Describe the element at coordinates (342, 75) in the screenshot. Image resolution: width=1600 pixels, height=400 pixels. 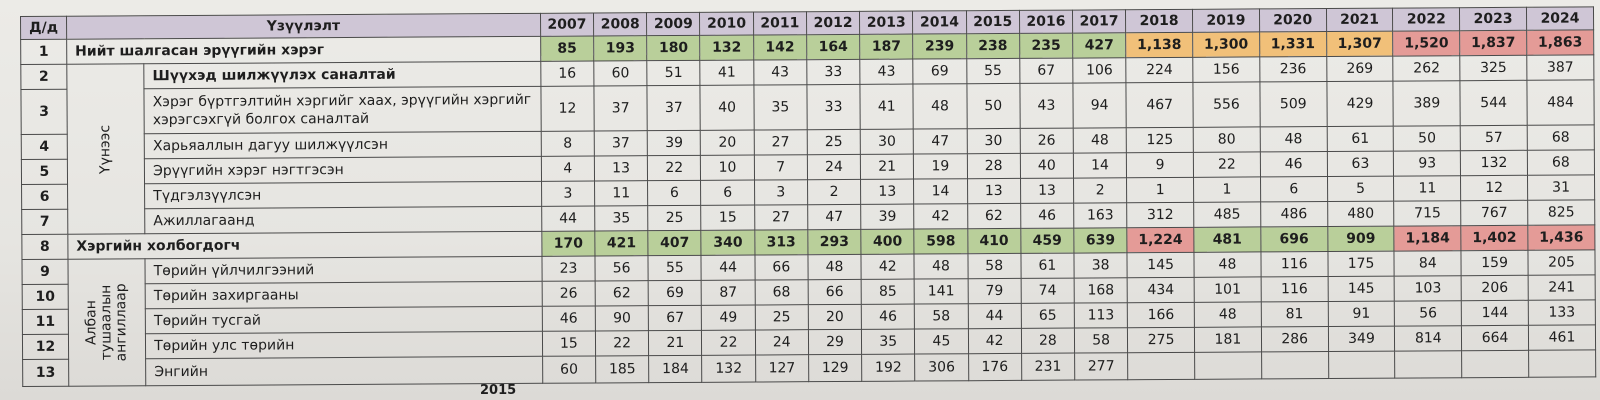
I see `row-label: Шүүхэд шилжүүлэх саналтай` at that location.